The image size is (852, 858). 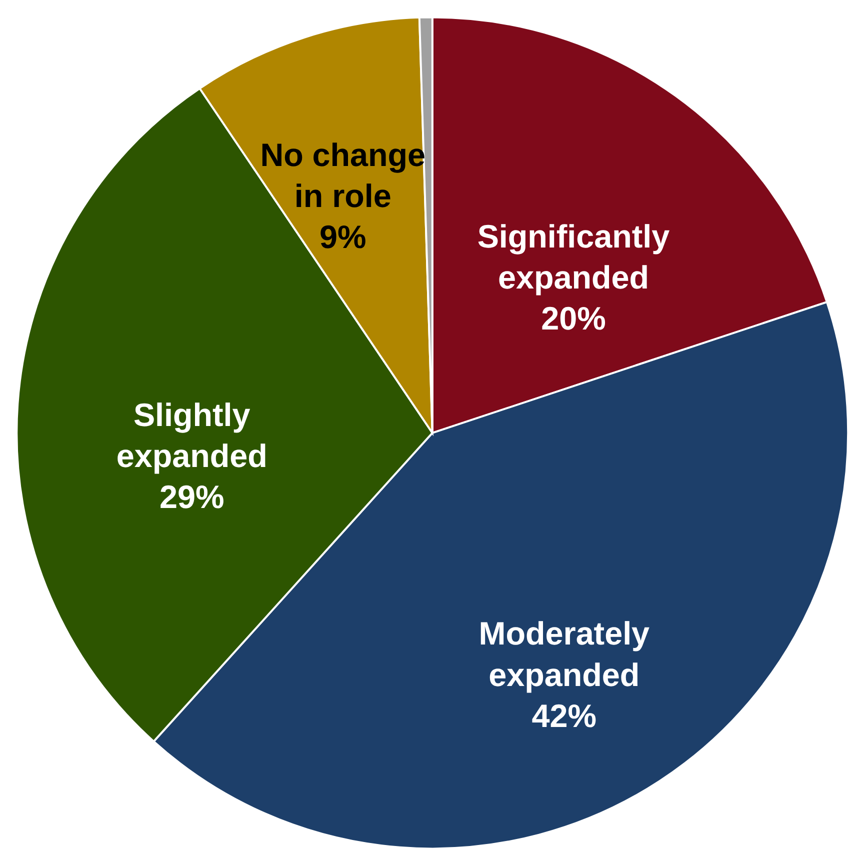 What do you see at coordinates (564, 716) in the screenshot?
I see `data-label: 42%` at bounding box center [564, 716].